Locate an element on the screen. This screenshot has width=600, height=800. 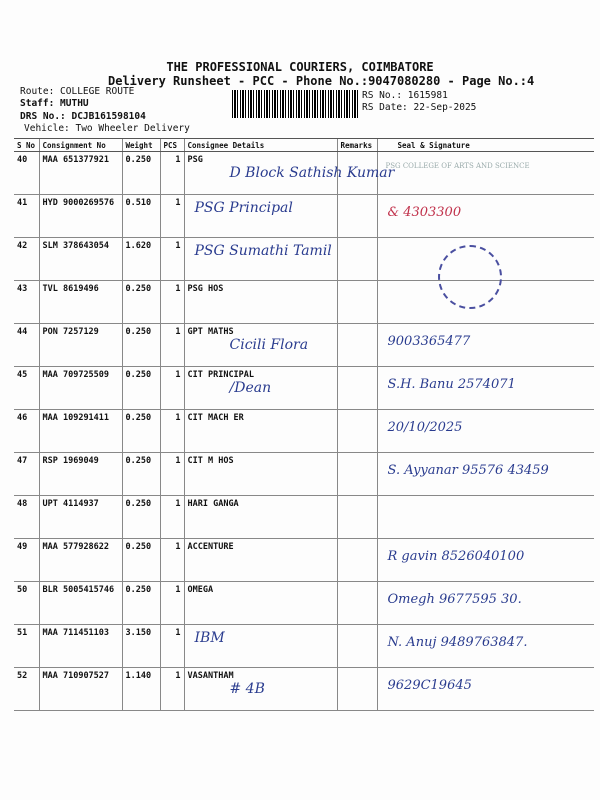
sno-cell: 41 is located at coordinates (26, 216).